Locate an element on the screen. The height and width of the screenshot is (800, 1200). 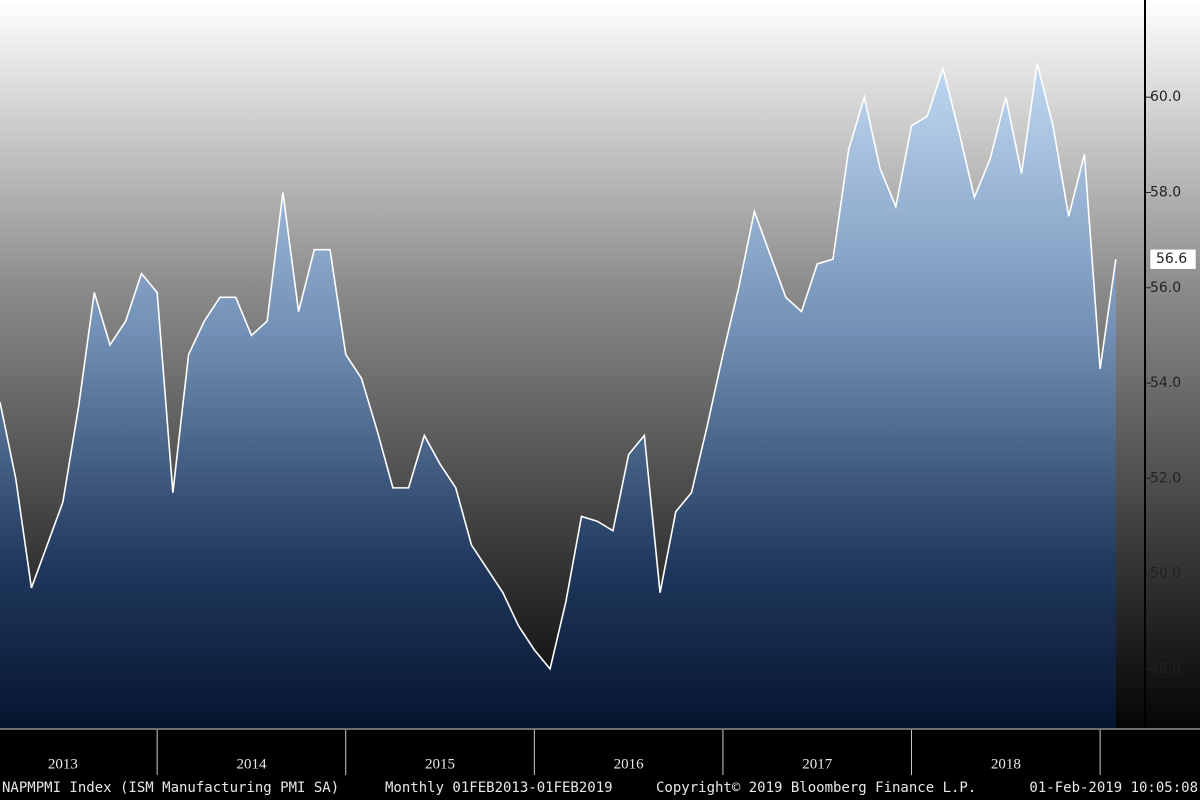
y-tick-label: 60.0 is located at coordinates (1165, 97).